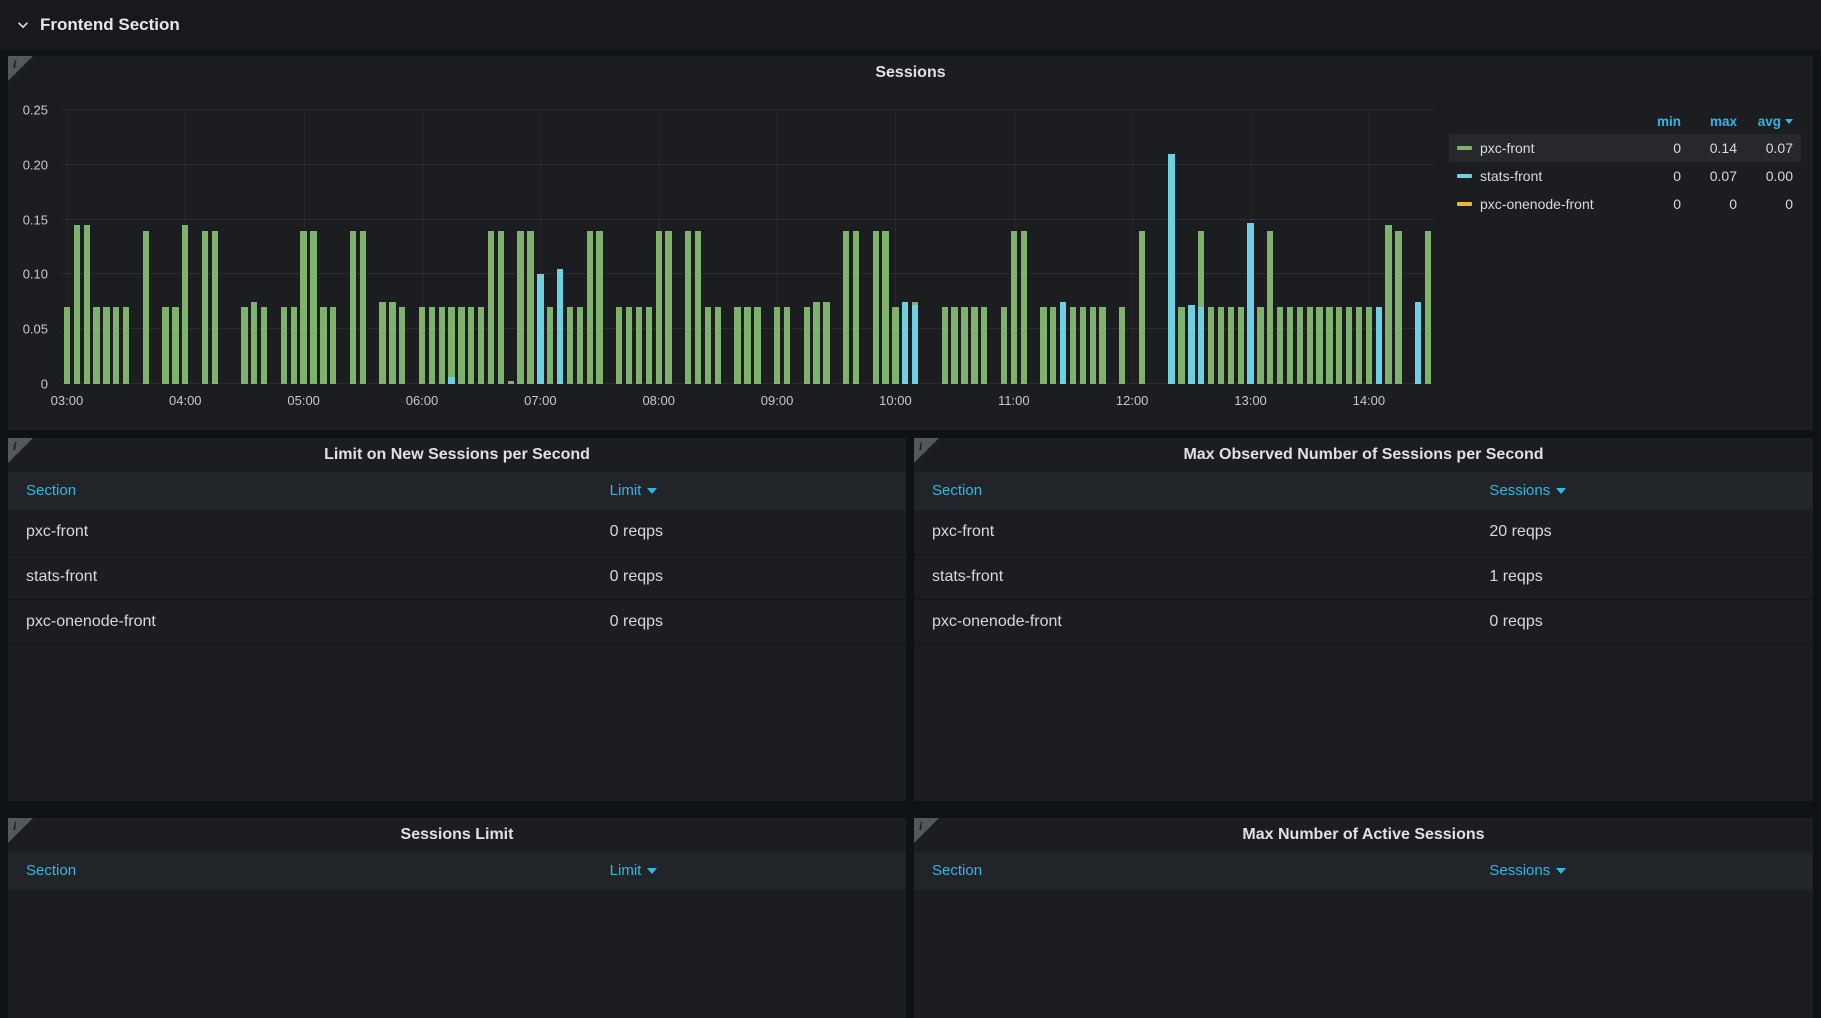  I want to click on chevron-down-icon, so click(23, 25).